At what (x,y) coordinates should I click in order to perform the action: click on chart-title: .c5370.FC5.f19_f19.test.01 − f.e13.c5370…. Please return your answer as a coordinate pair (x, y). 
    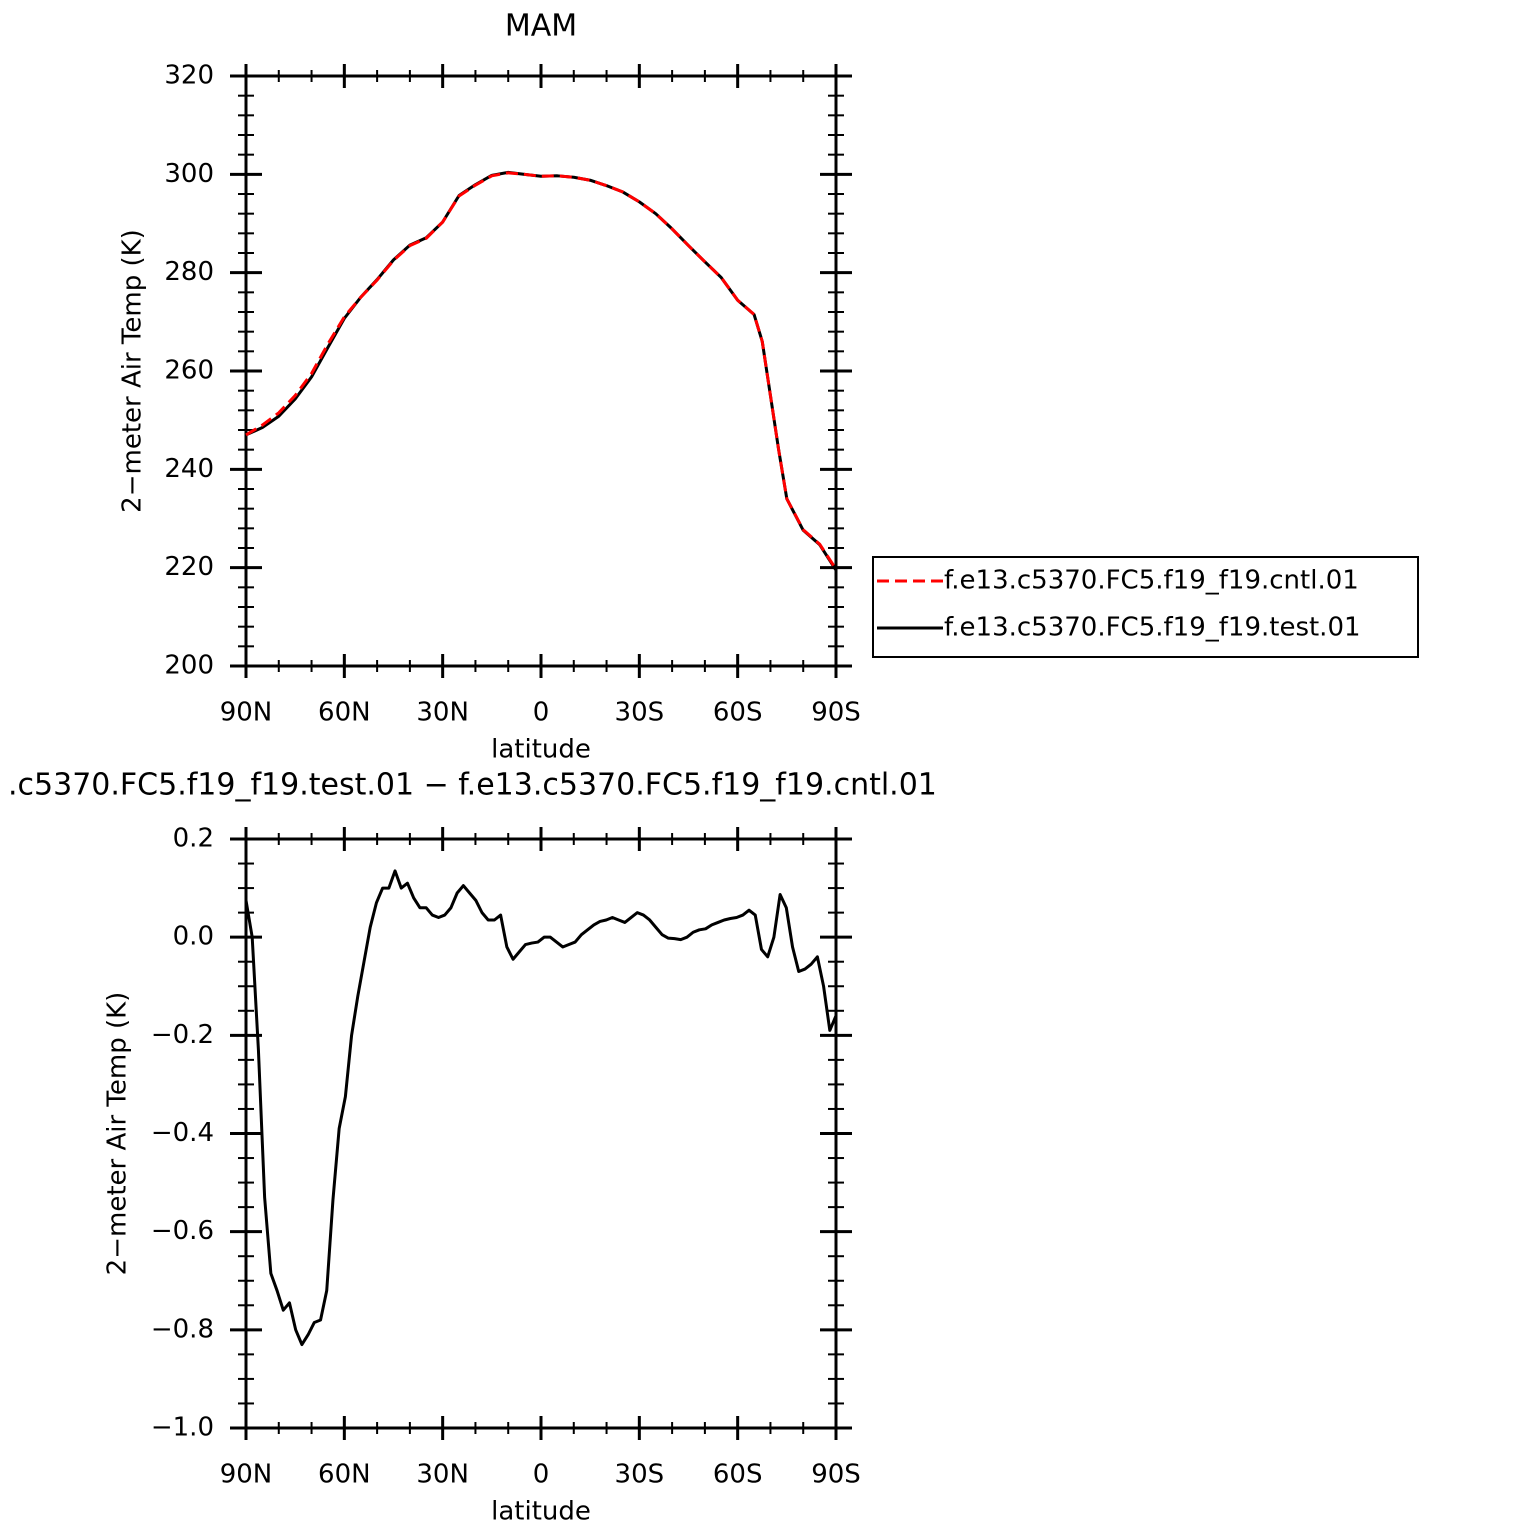
    Looking at the image, I should click on (472, 785).